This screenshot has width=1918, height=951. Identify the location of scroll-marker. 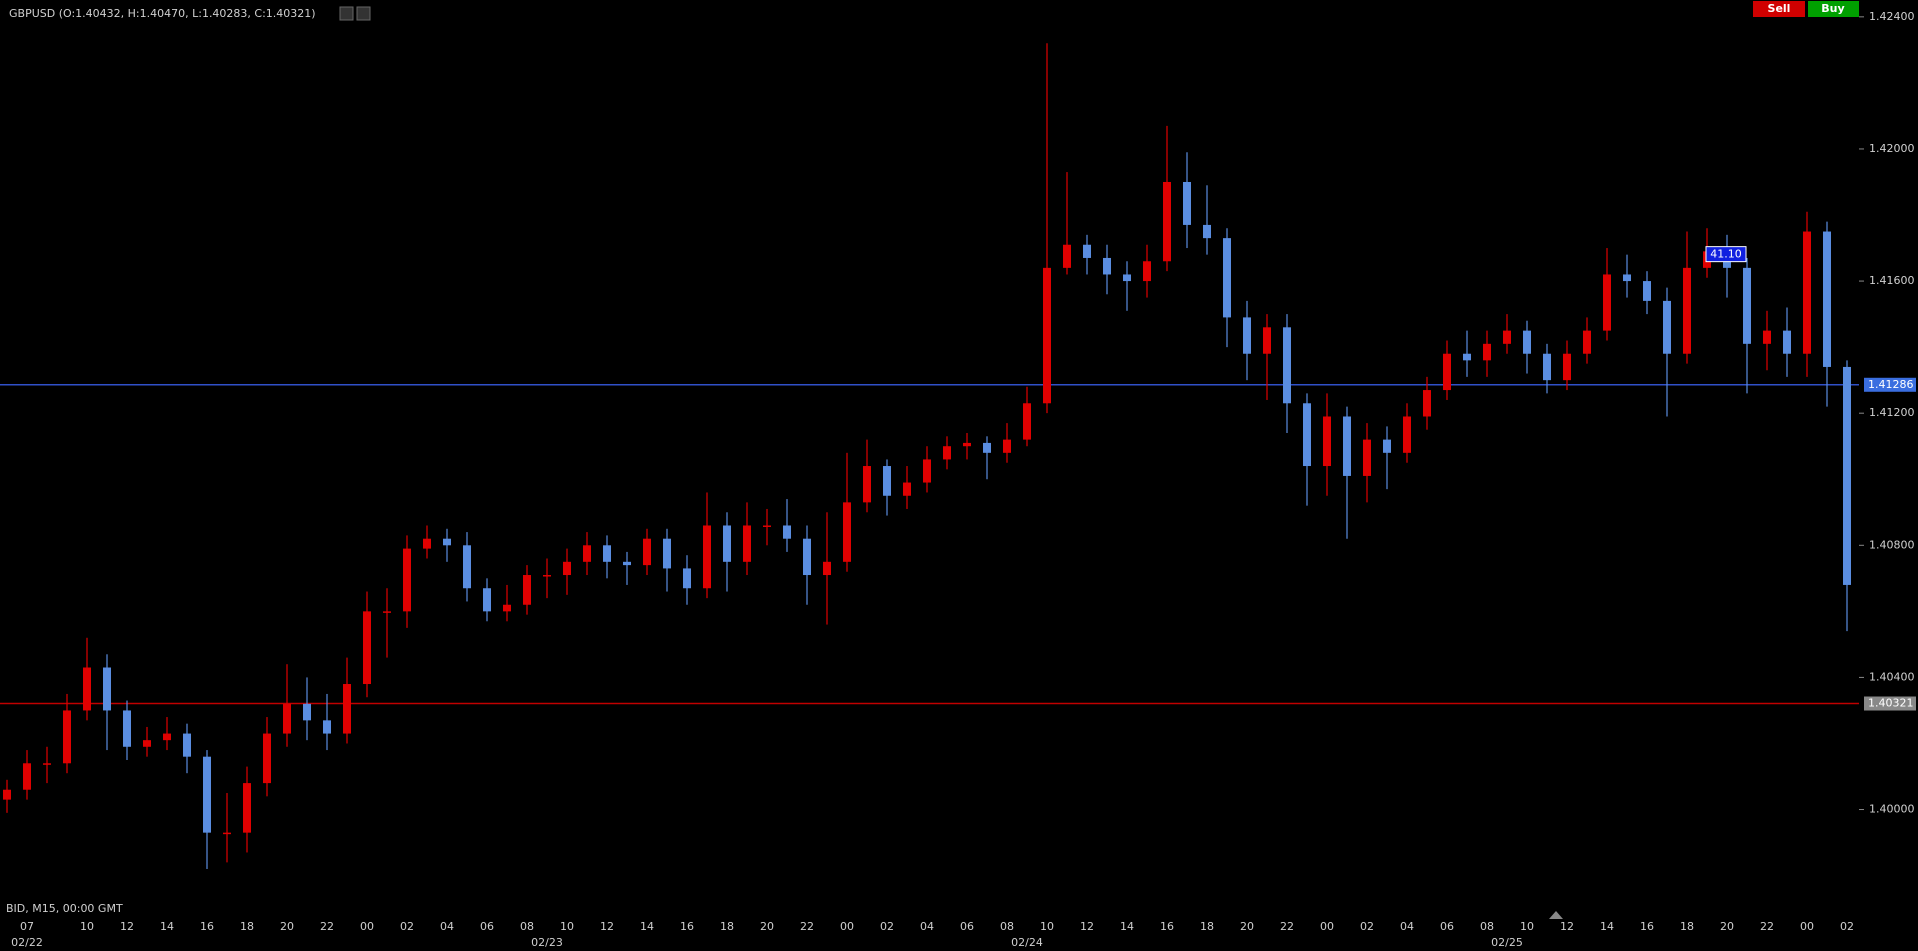
(1556, 915).